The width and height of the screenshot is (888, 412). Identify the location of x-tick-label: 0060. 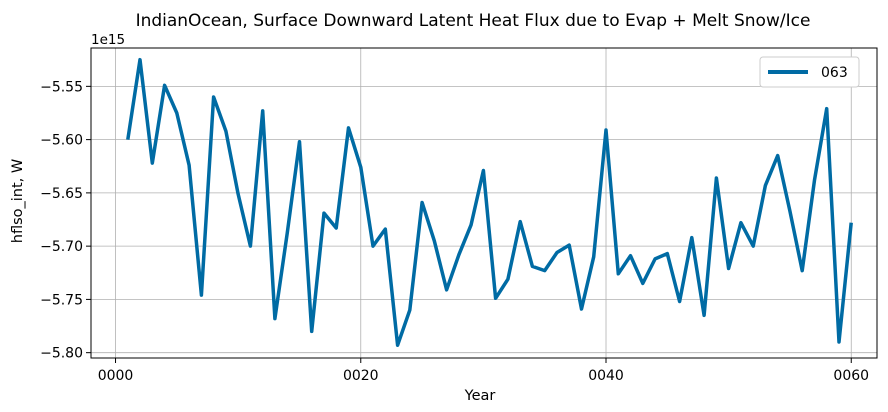
(851, 376).